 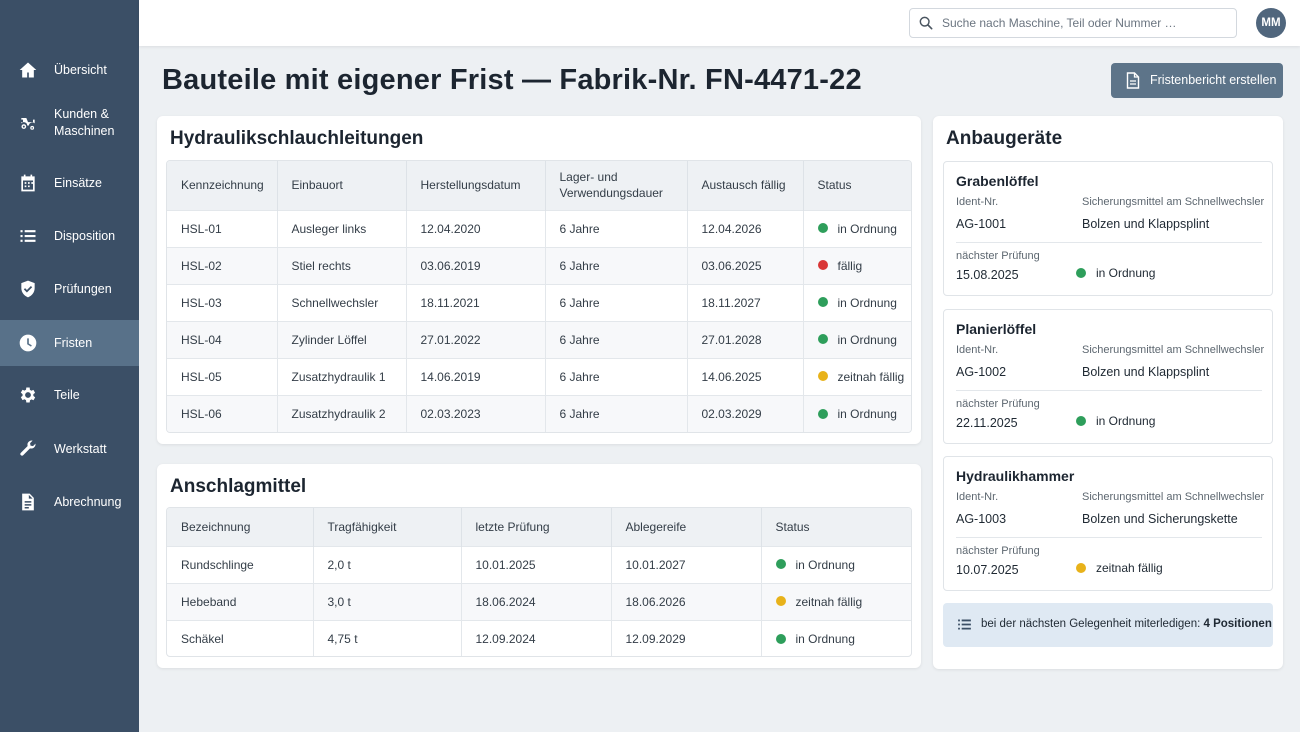 I want to click on next-inspection-value: 22.11.2025, so click(x=987, y=423).